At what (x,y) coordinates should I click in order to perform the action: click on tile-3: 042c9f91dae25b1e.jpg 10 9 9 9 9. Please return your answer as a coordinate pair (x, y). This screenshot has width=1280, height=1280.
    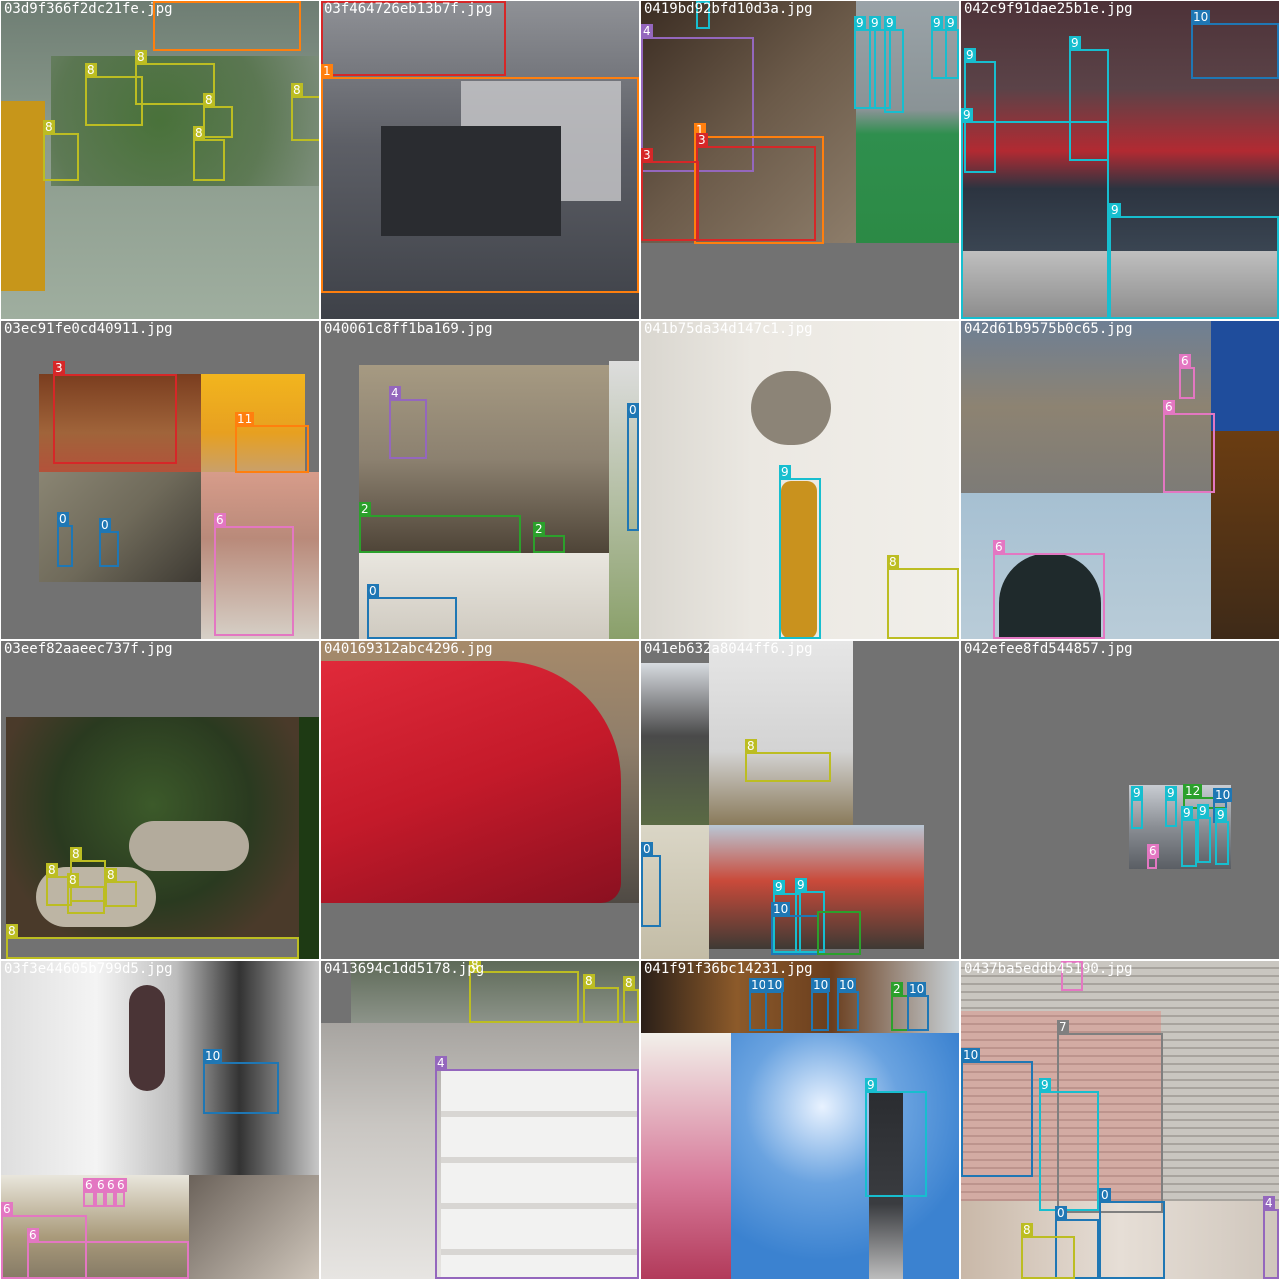
    Looking at the image, I should click on (1120, 160).